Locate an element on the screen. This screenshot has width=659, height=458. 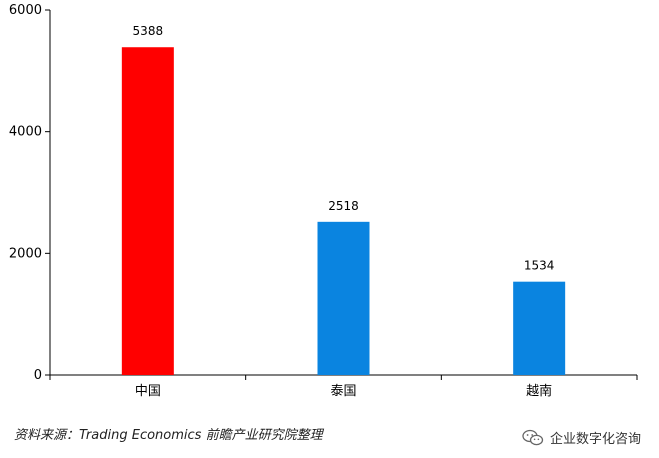
x-tick-label: 越南 is located at coordinates (539, 391).